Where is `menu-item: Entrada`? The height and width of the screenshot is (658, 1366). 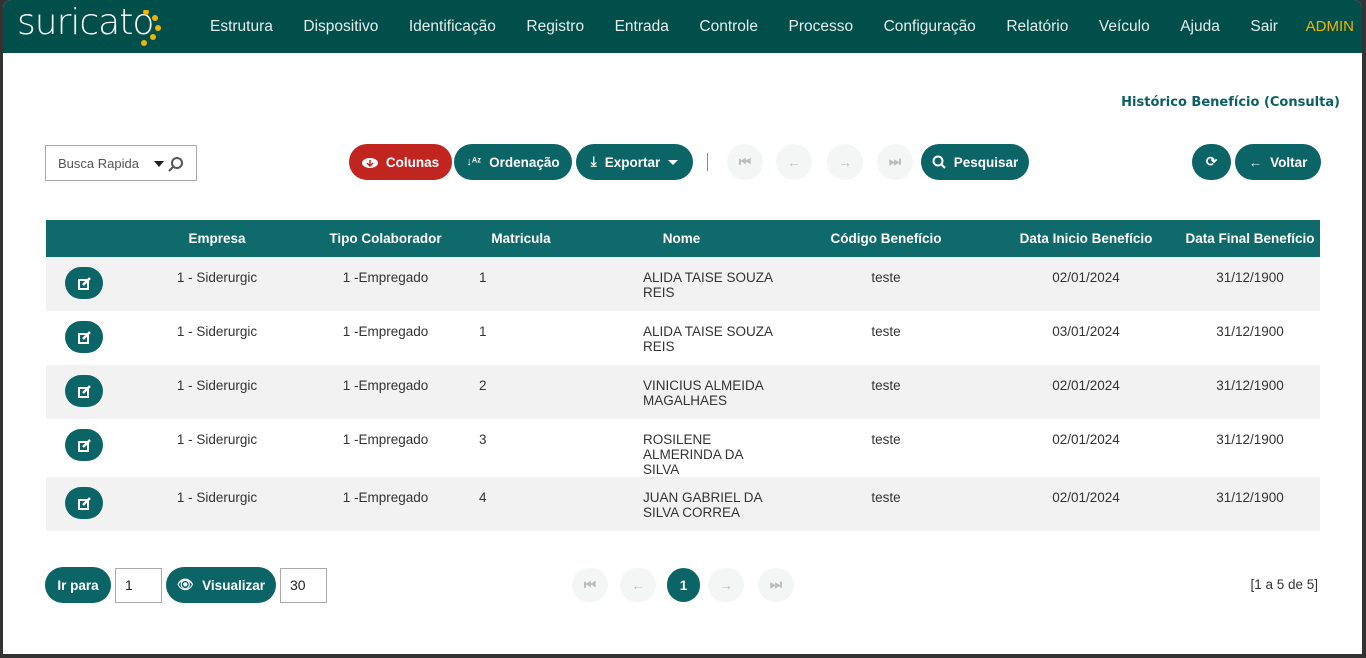 menu-item: Entrada is located at coordinates (641, 26).